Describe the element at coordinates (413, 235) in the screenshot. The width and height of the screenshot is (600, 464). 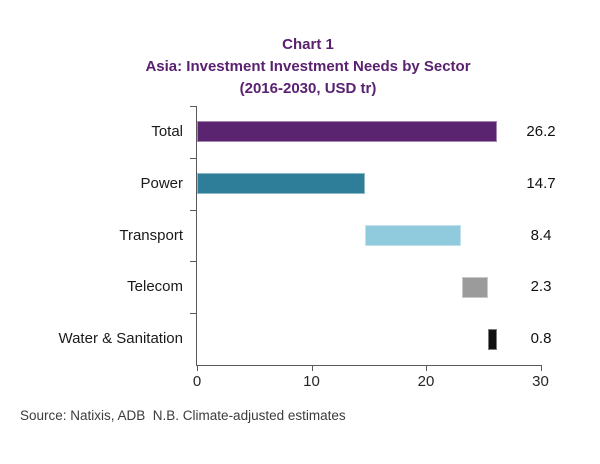
I see `bar-transport` at that location.